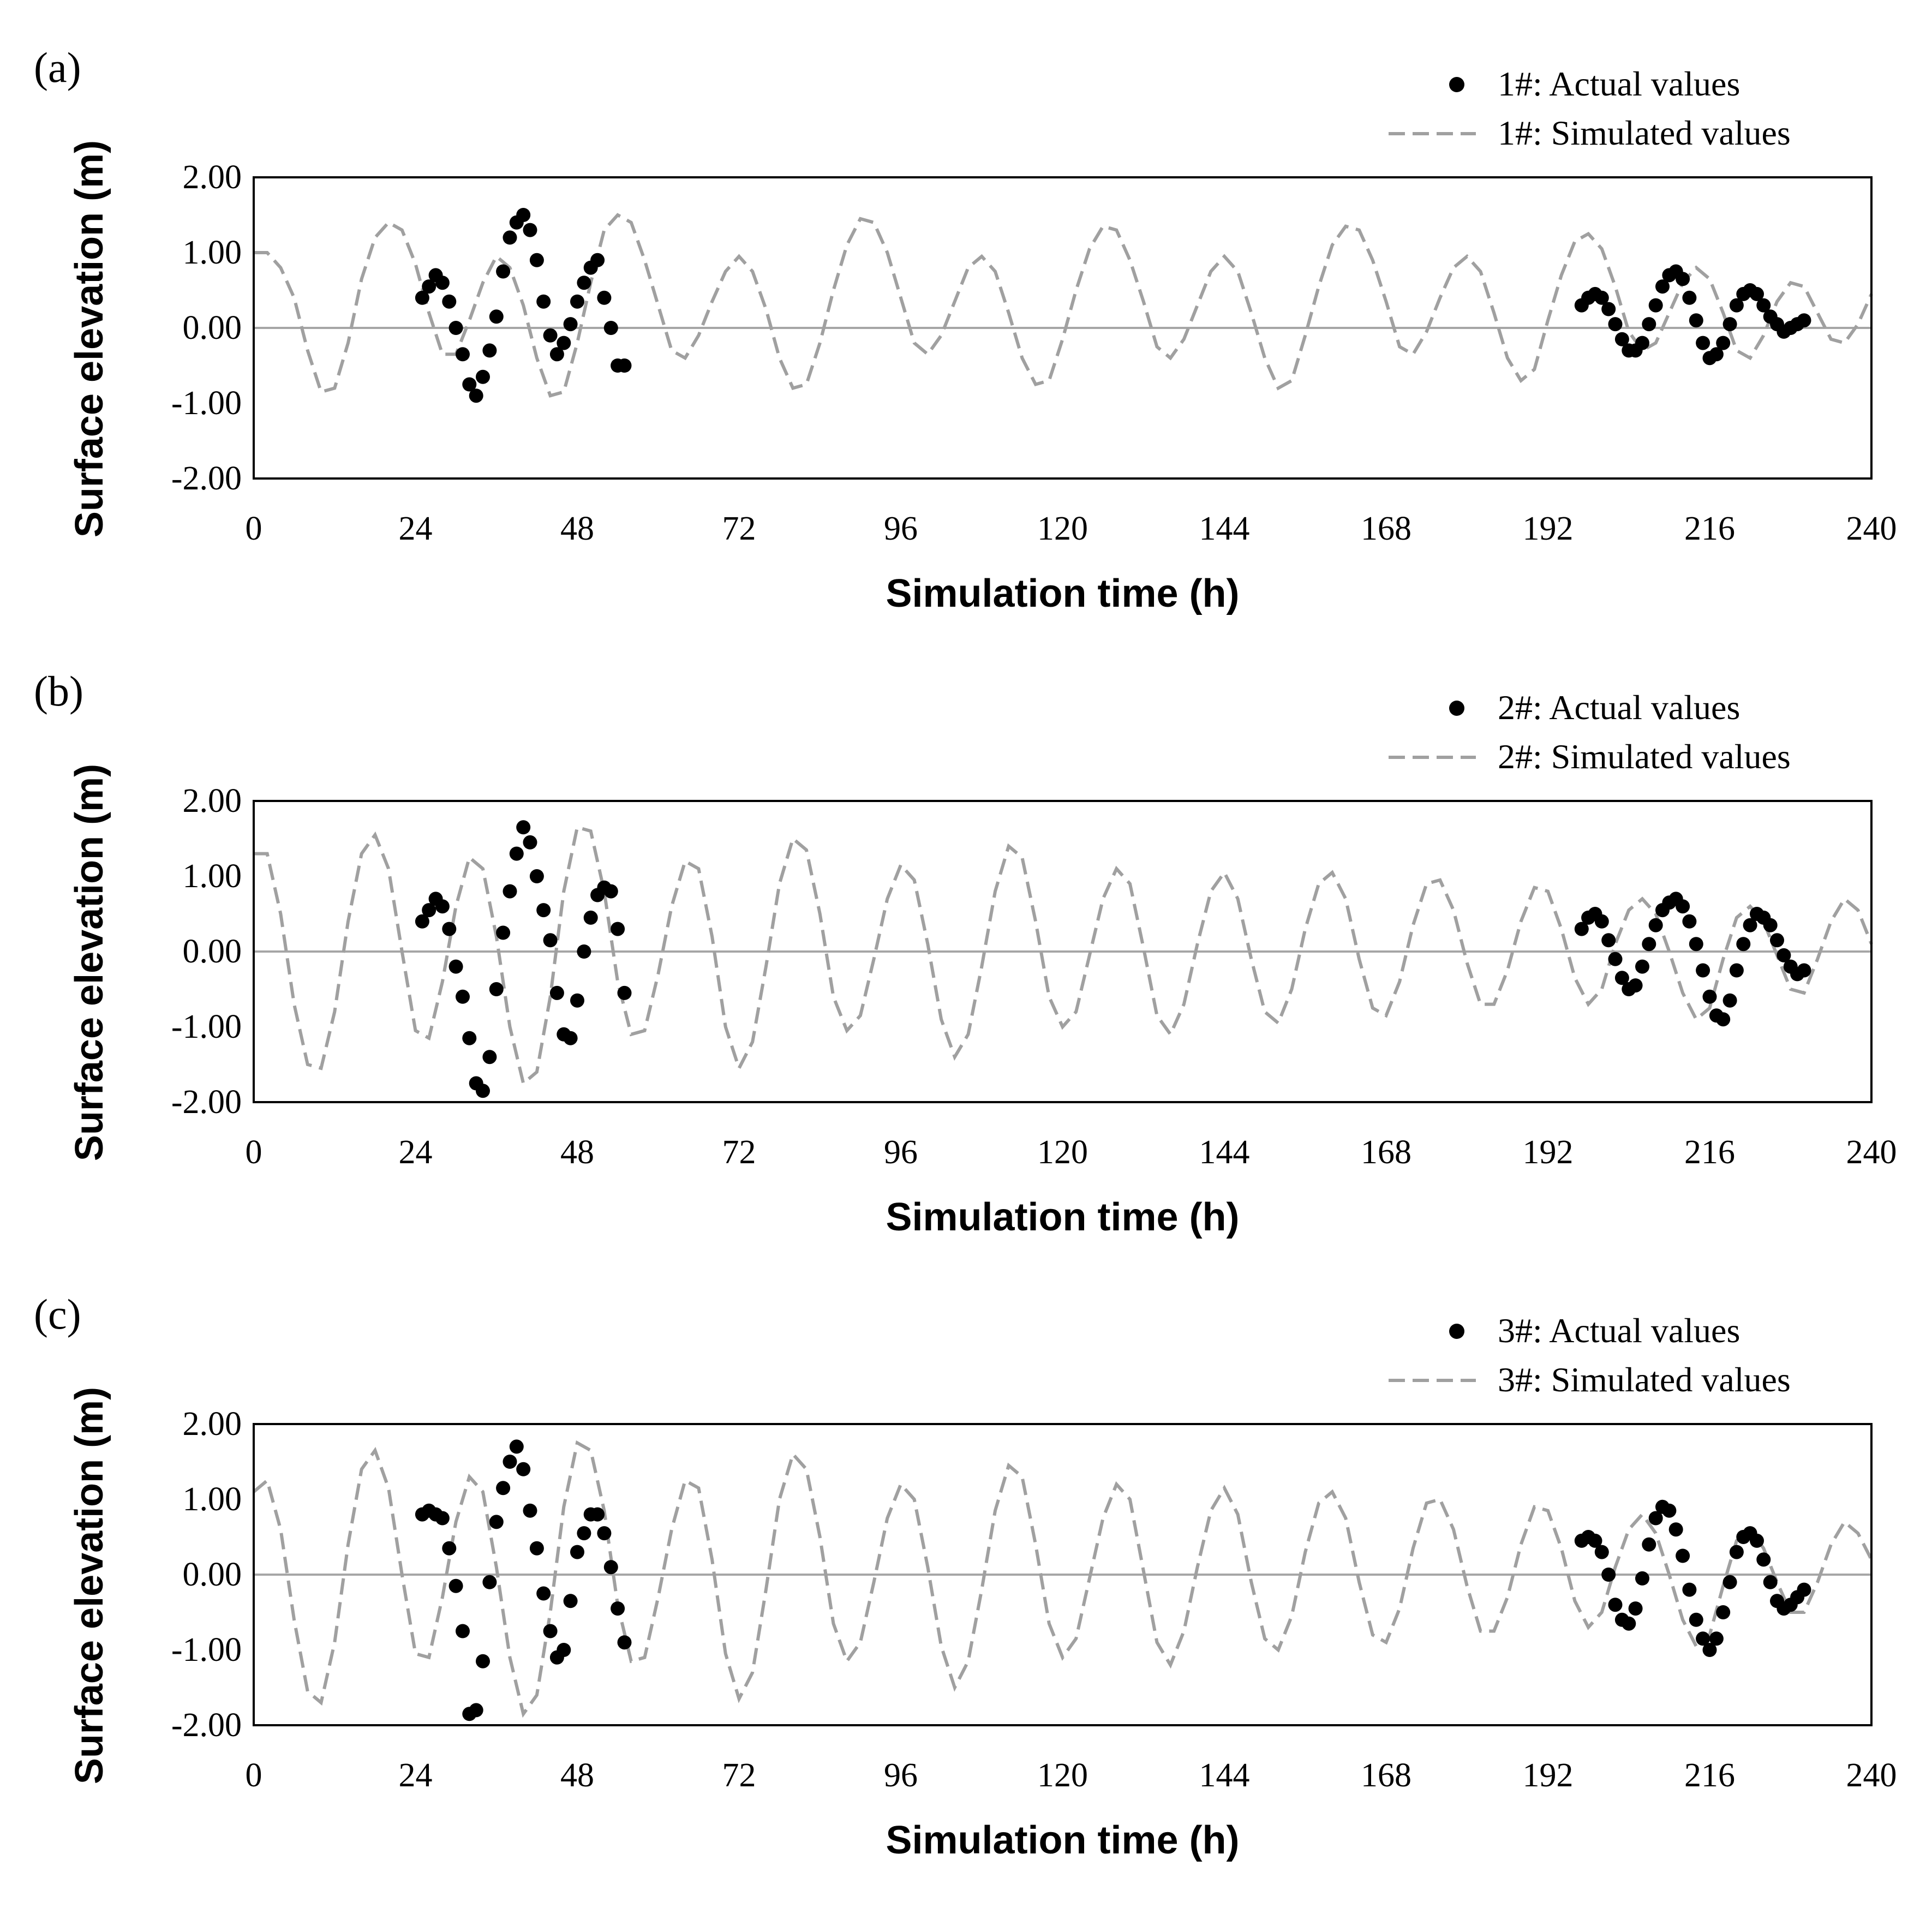 Image resolution: width=1932 pixels, height=1908 pixels. I want to click on y-tick-label: -2.00, so click(207, 1102).